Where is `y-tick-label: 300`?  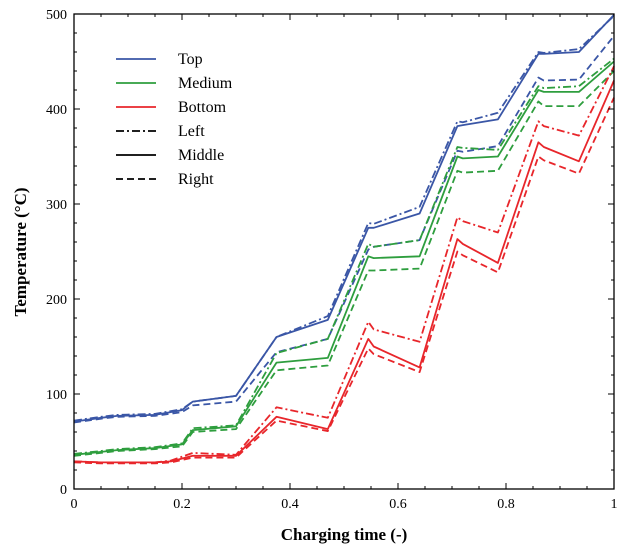
y-tick-label: 300 is located at coordinates (56, 205).